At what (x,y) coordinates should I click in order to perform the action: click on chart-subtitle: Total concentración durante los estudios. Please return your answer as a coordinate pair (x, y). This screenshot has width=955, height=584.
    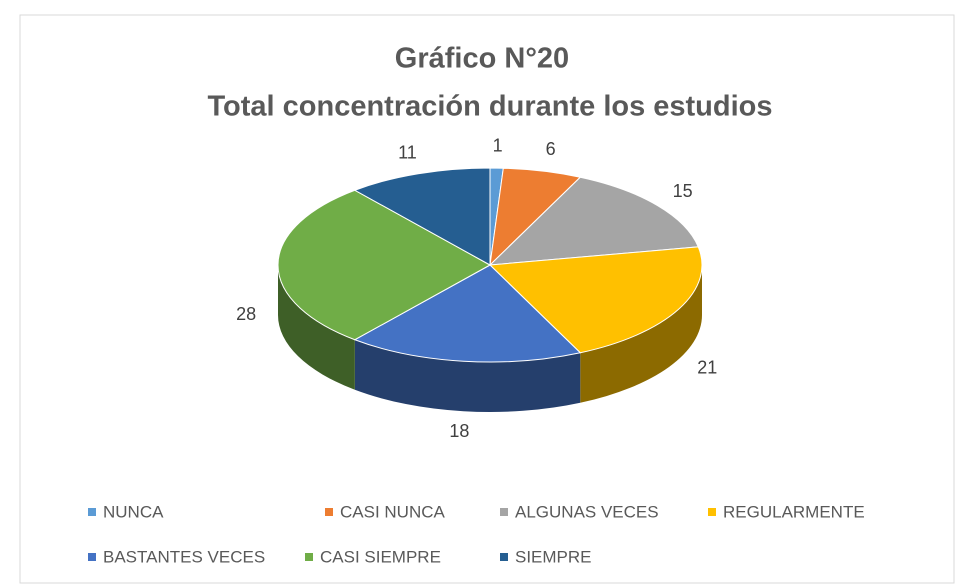
    Looking at the image, I should click on (489, 107).